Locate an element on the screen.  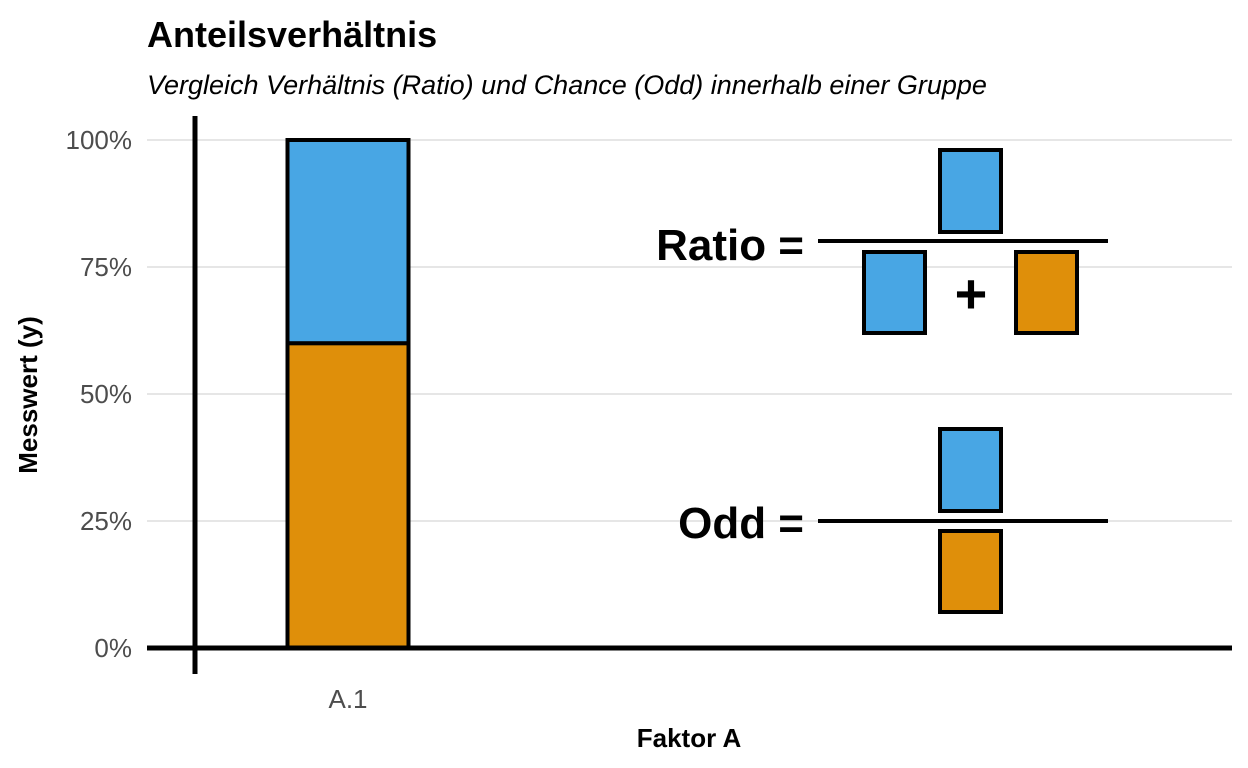
stacked-bars is located at coordinates (348, 394).